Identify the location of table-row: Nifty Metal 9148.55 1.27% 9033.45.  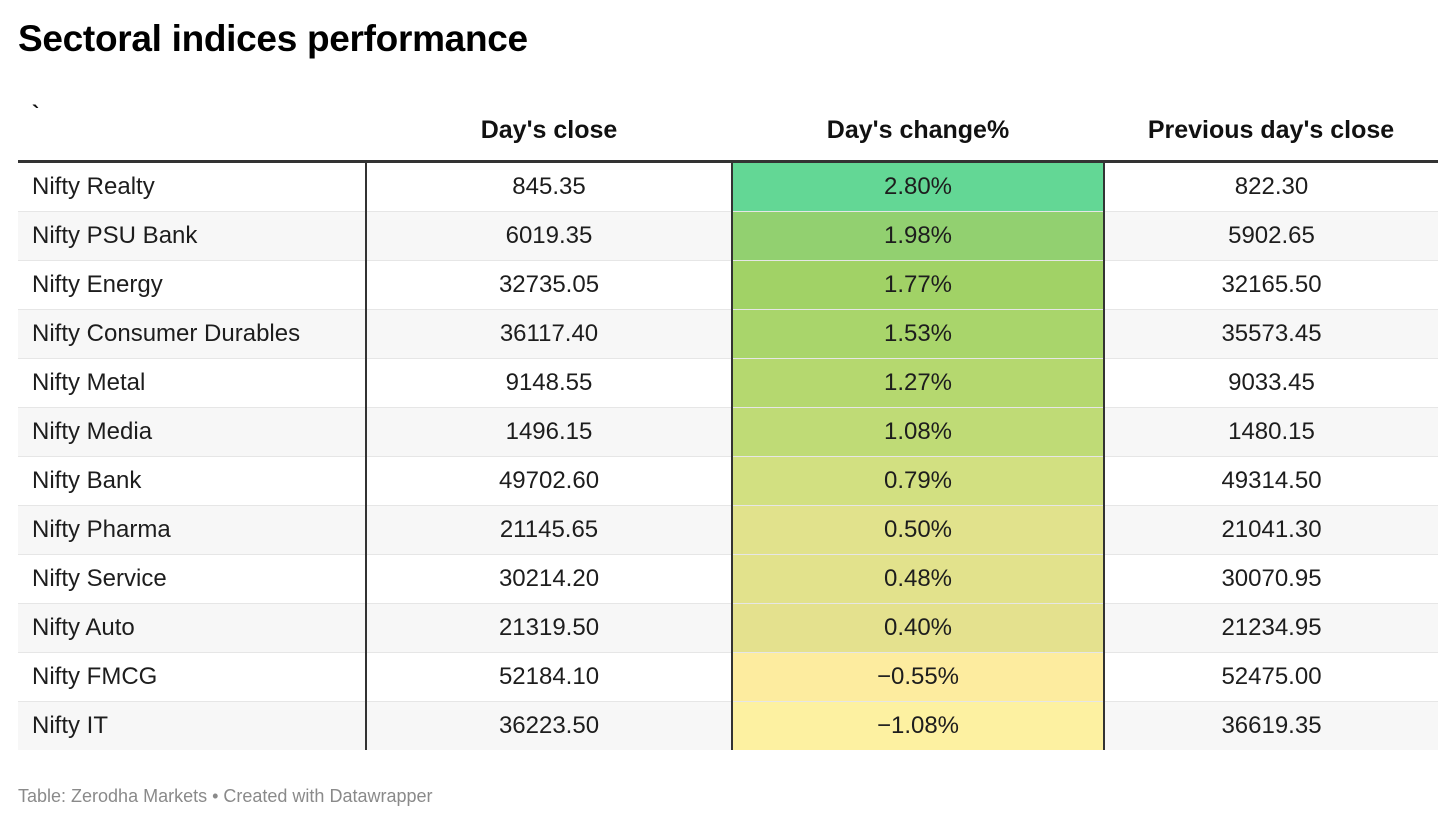
(728, 383).